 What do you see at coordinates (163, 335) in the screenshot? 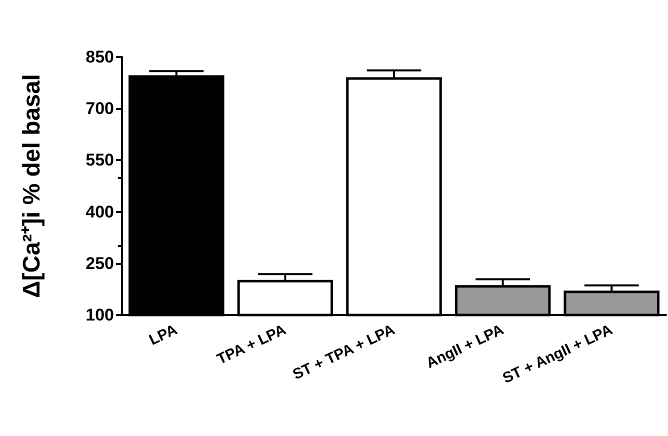
I see `x-tick-label: LPA` at bounding box center [163, 335].